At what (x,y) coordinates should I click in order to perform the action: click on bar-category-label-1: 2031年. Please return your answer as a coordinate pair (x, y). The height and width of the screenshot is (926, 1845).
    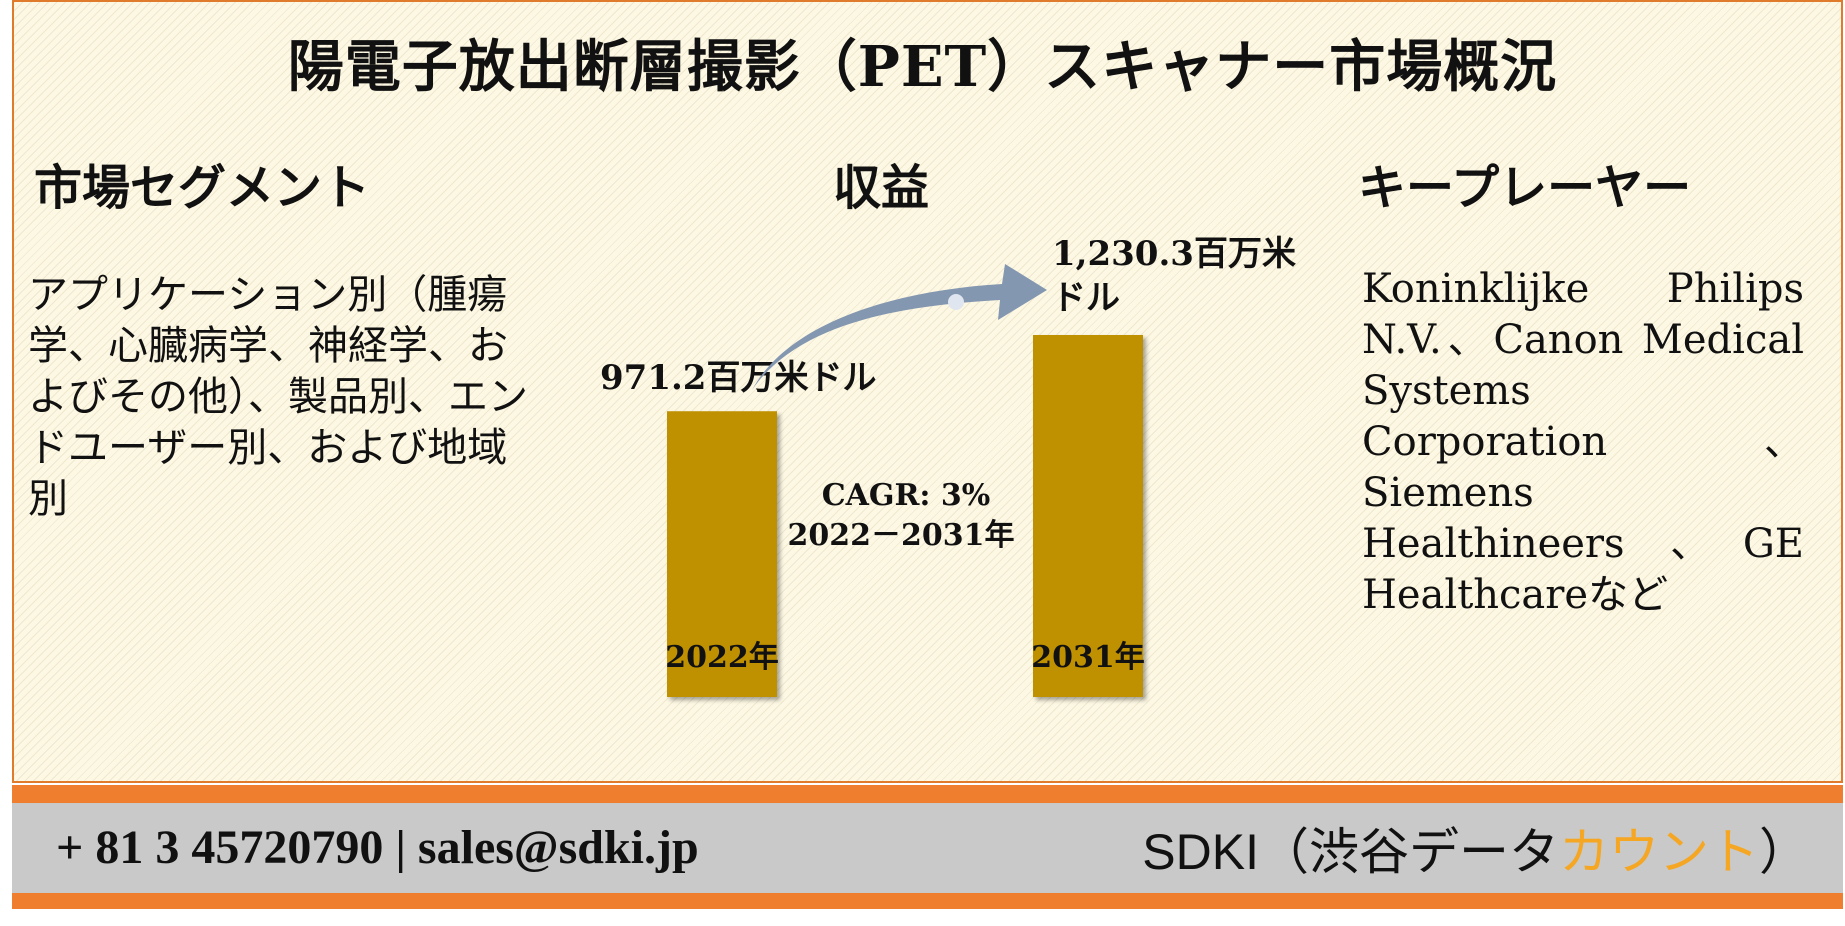
    Looking at the image, I should click on (1088, 657).